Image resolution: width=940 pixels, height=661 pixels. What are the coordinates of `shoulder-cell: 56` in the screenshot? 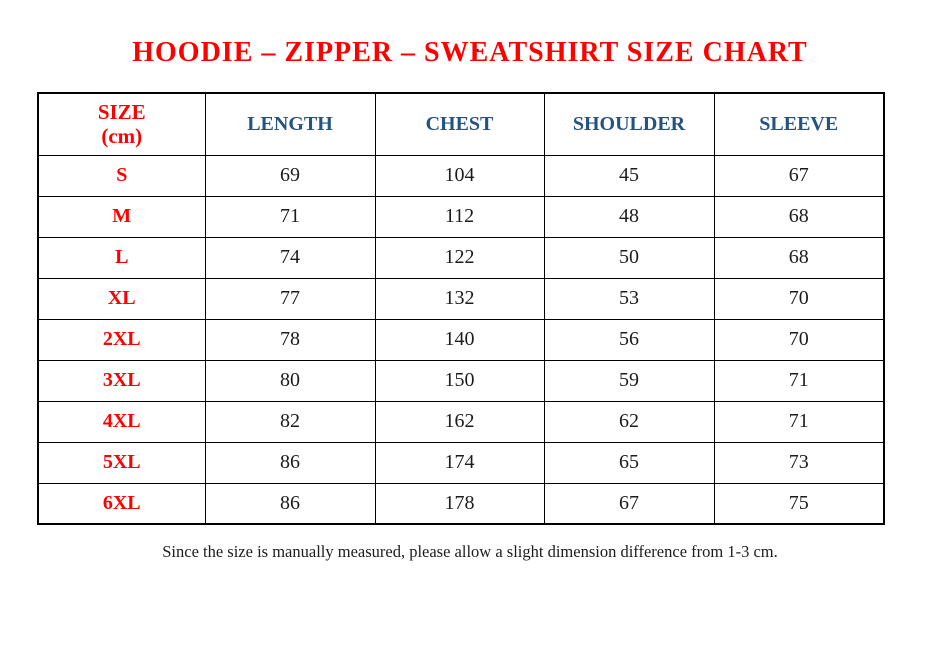 It's located at (629, 339).